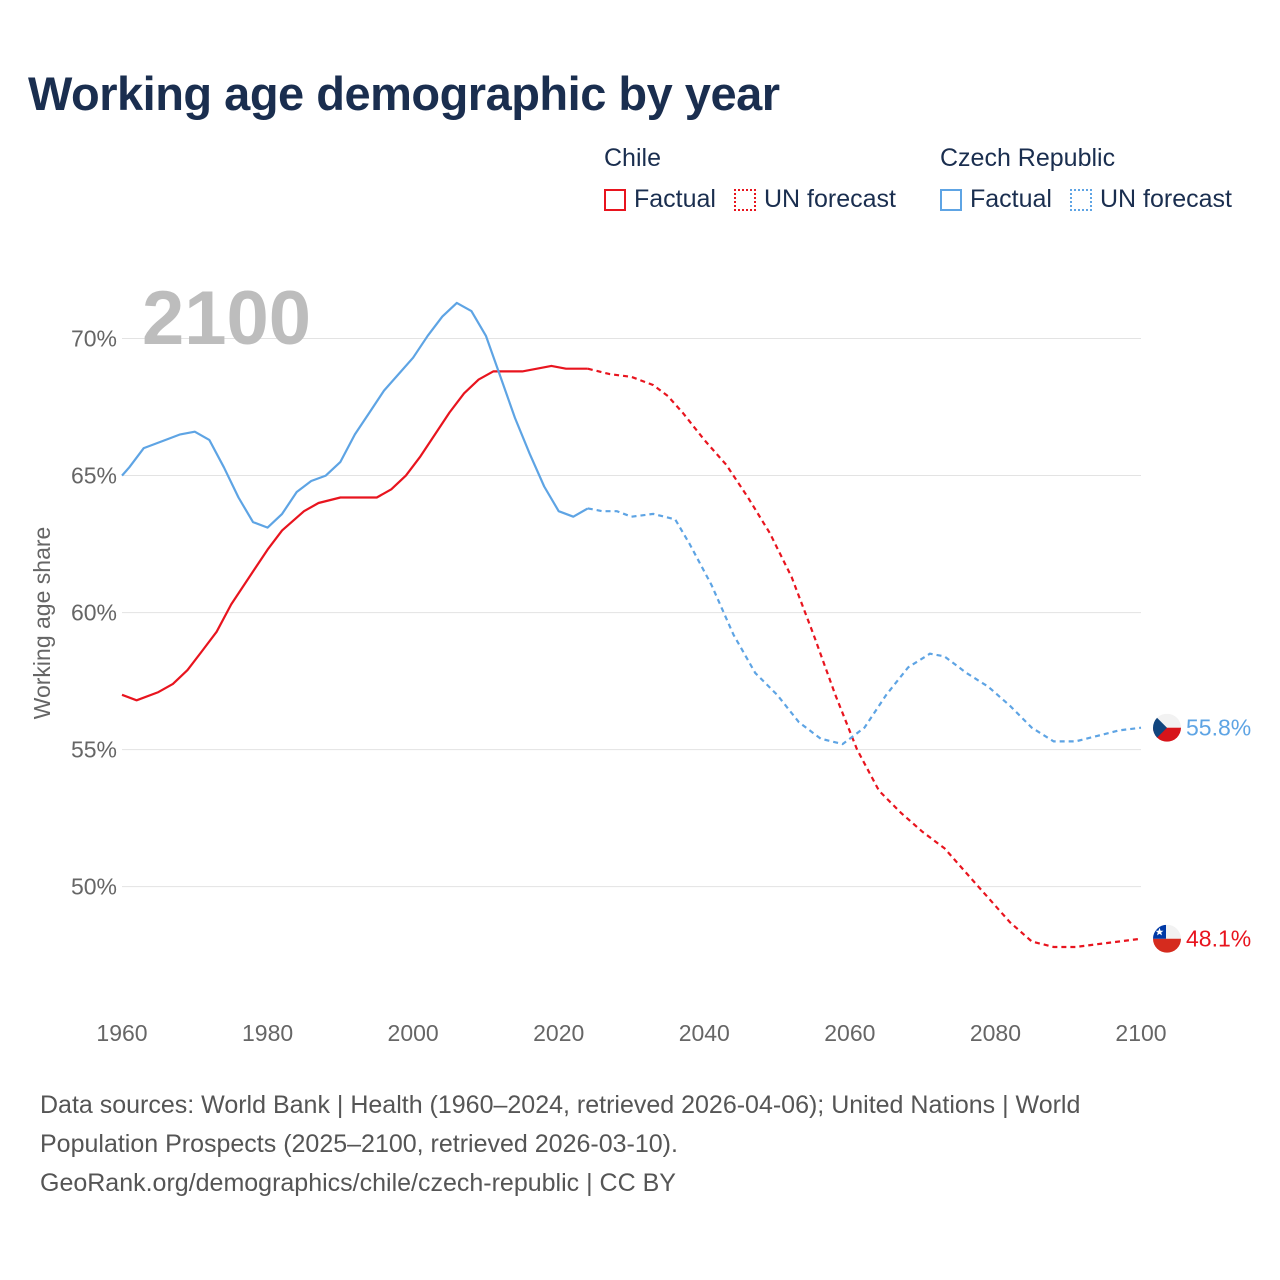 Image resolution: width=1280 pixels, height=1280 pixels. What do you see at coordinates (864, 626) in the screenshot?
I see `series-line-czech-forecast` at bounding box center [864, 626].